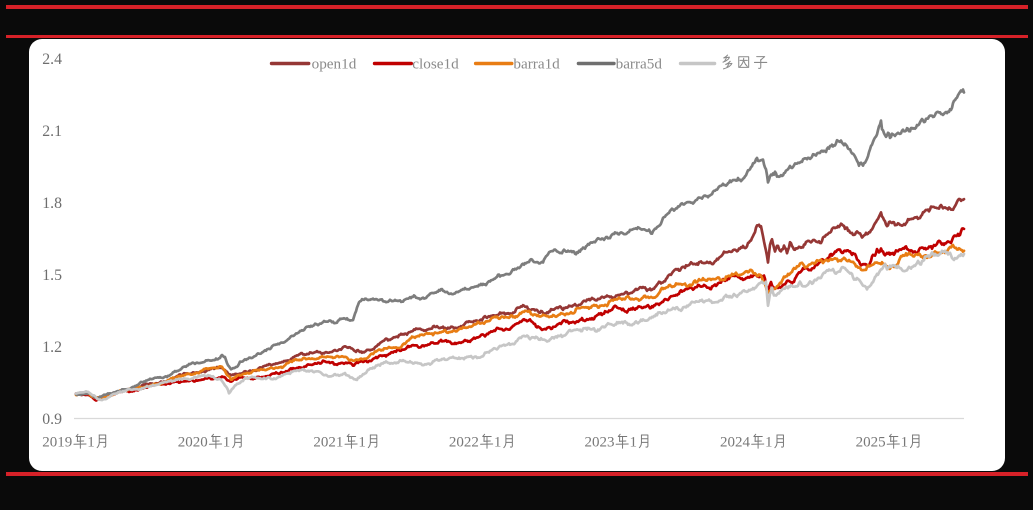  What do you see at coordinates (464, 443) in the screenshot?
I see `svg-text: 2022` at bounding box center [464, 443].